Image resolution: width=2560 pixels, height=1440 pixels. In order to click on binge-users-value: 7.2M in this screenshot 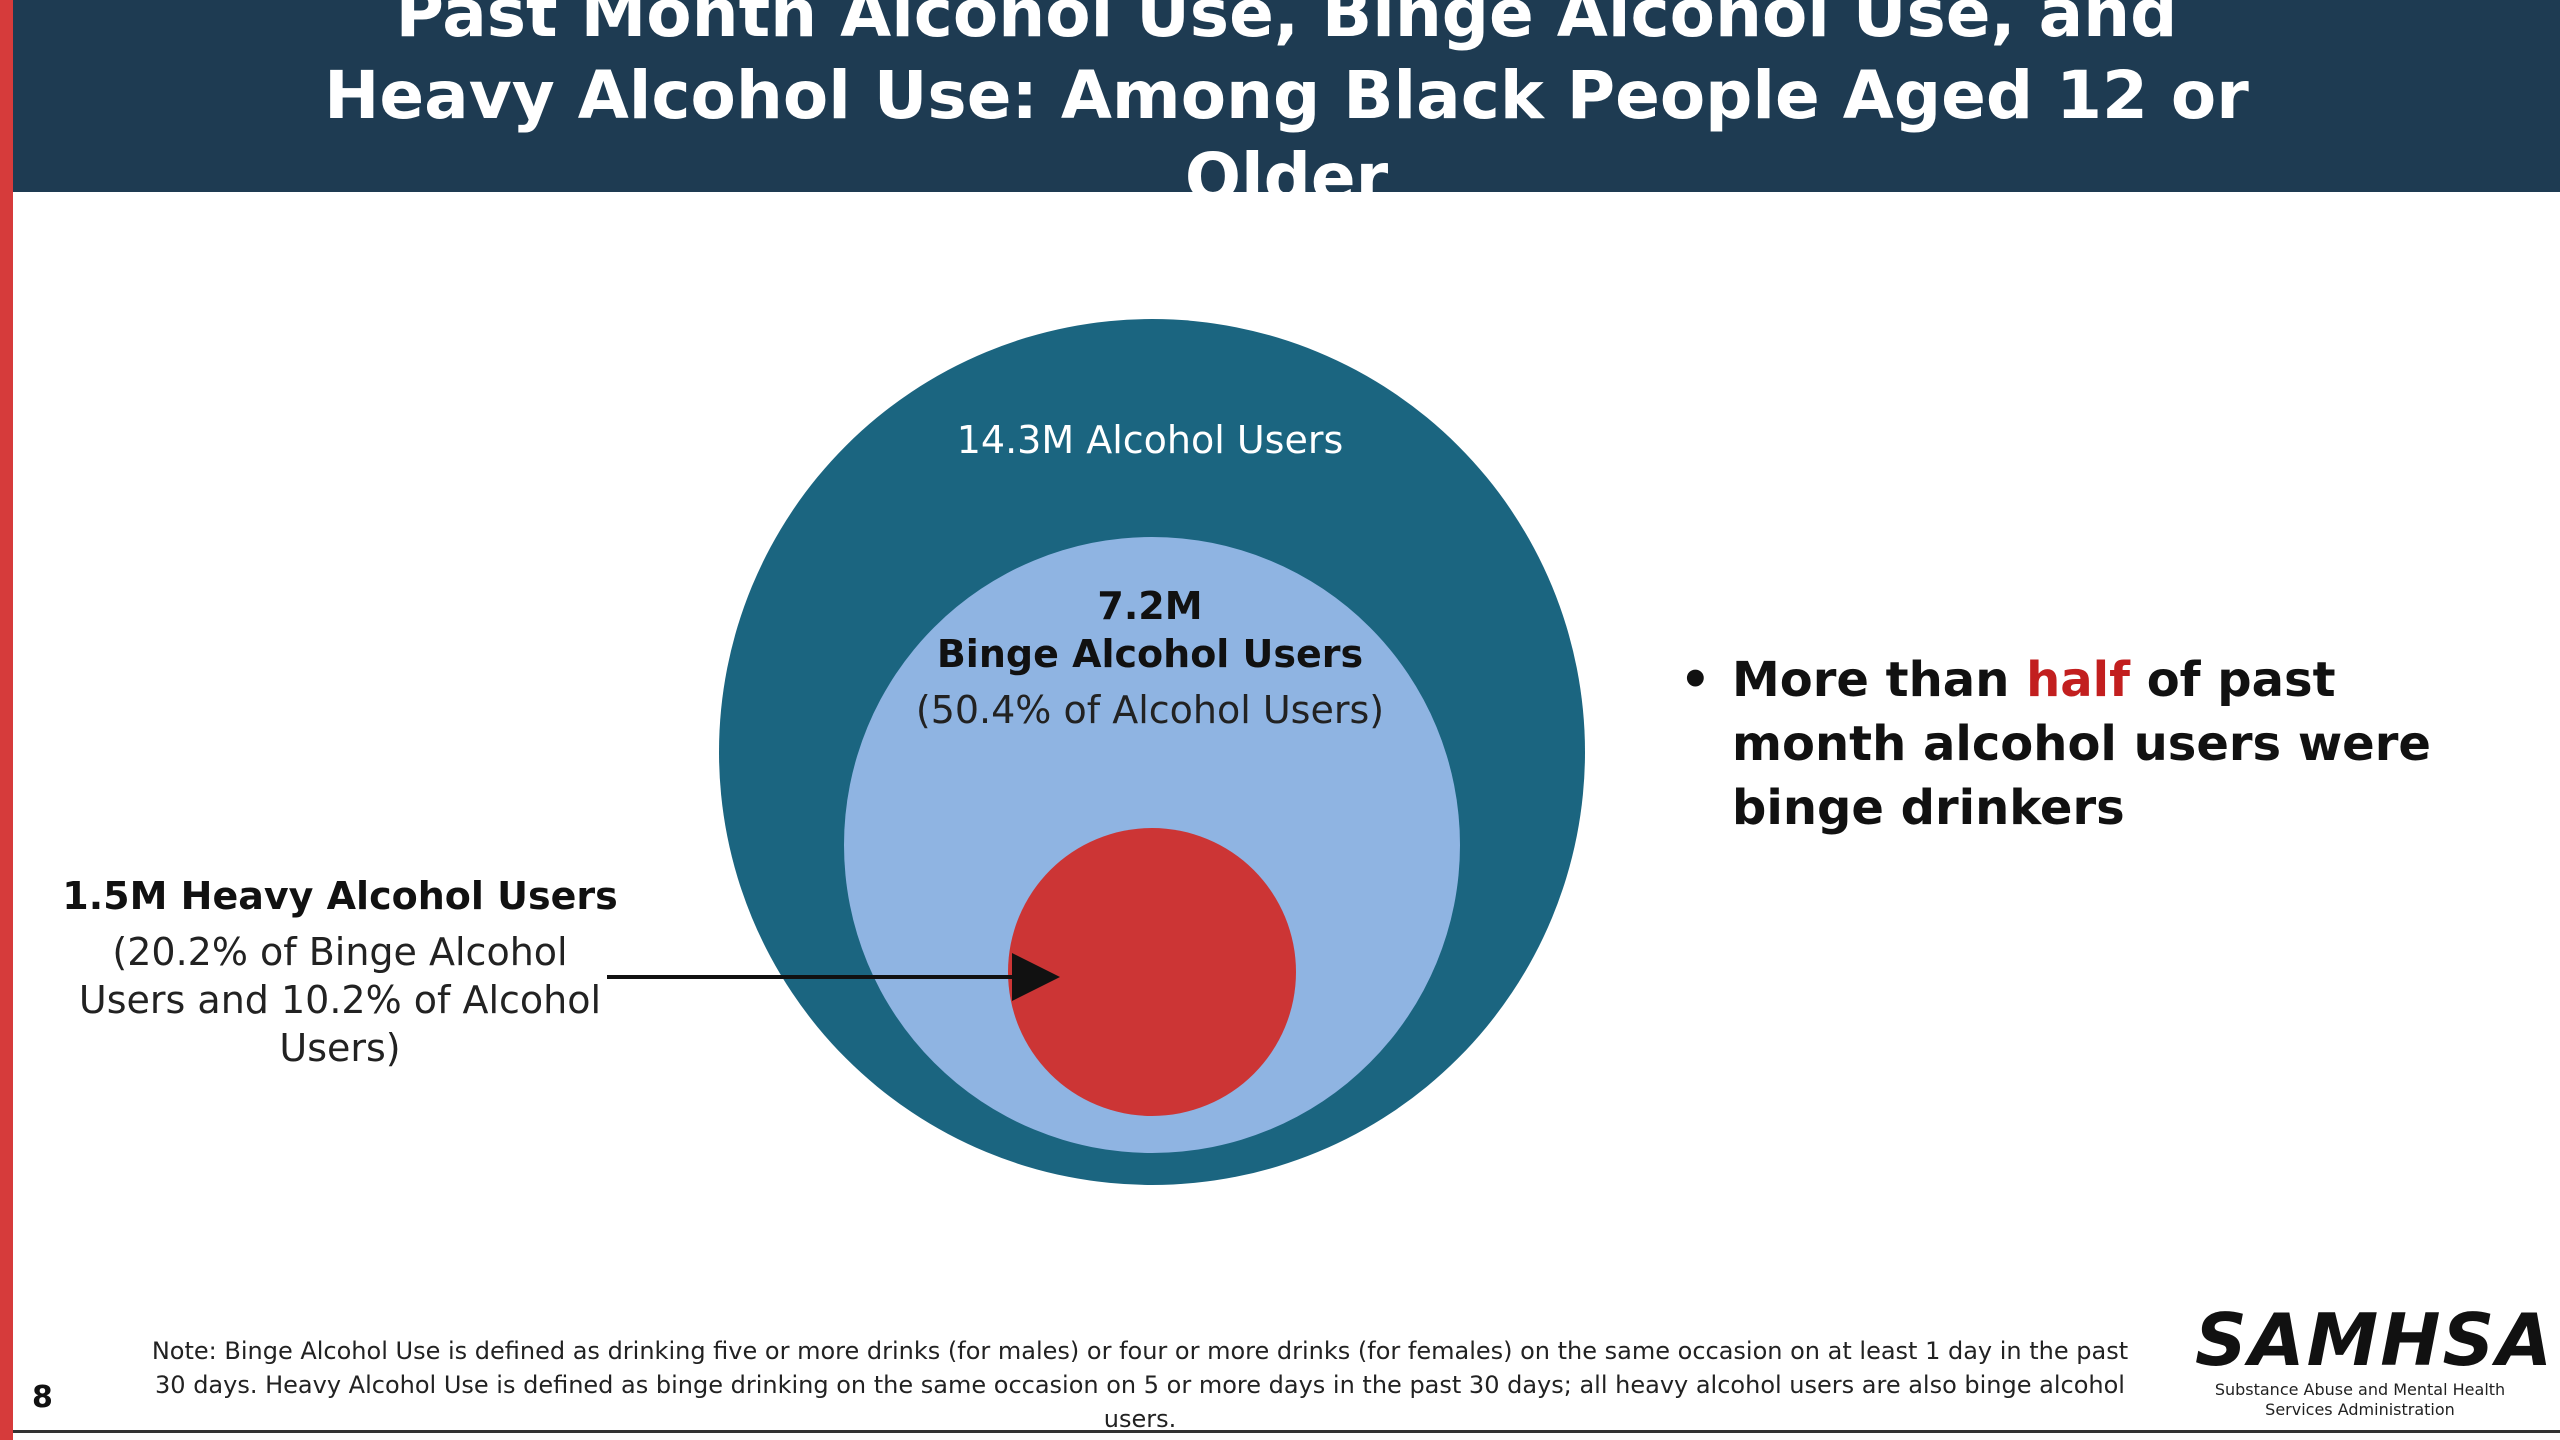, I will do `click(1150, 606)`.